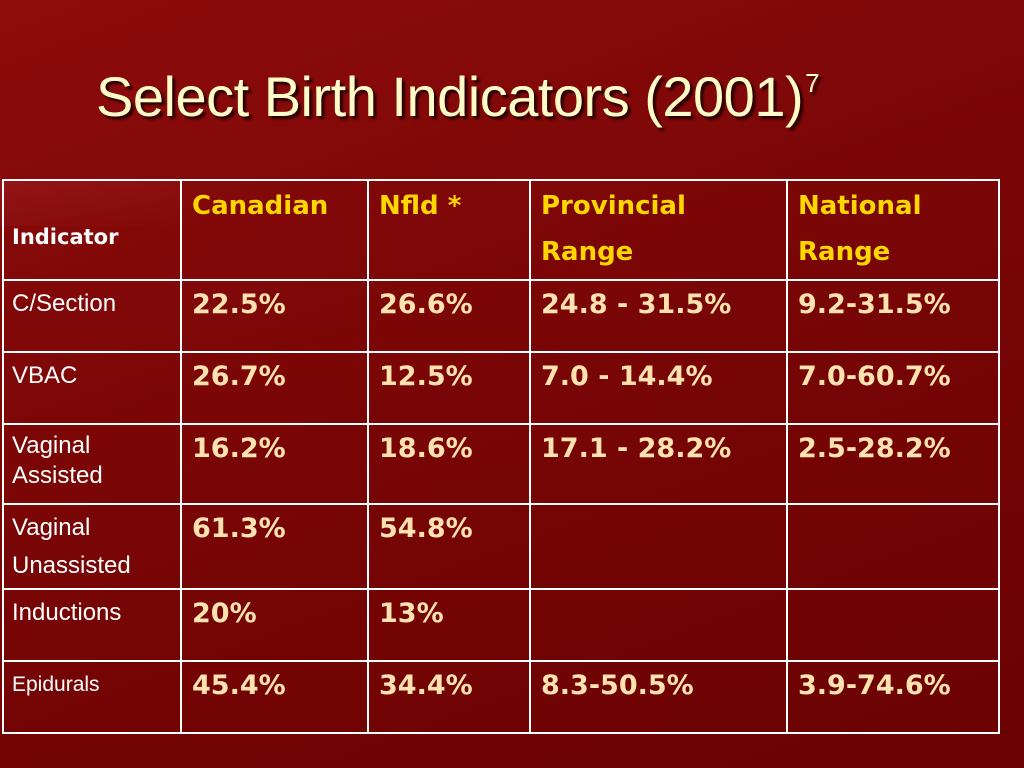 This screenshot has height=768, width=1024. I want to click on cell-provincial: 7.0 - 14.4%, so click(658, 388).